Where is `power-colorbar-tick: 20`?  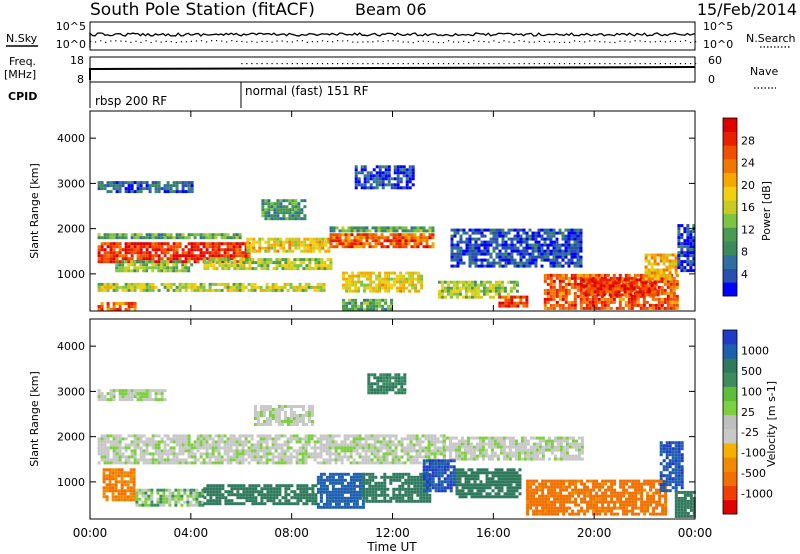 power-colorbar-tick: 20 is located at coordinates (748, 185).